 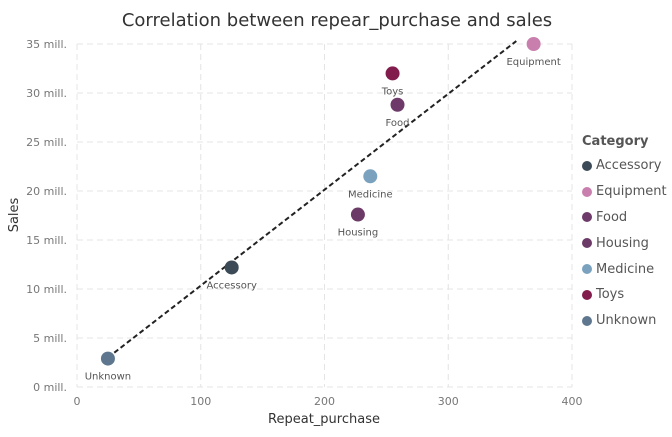 I want to click on legend-label: Medicine, so click(x=625, y=269).